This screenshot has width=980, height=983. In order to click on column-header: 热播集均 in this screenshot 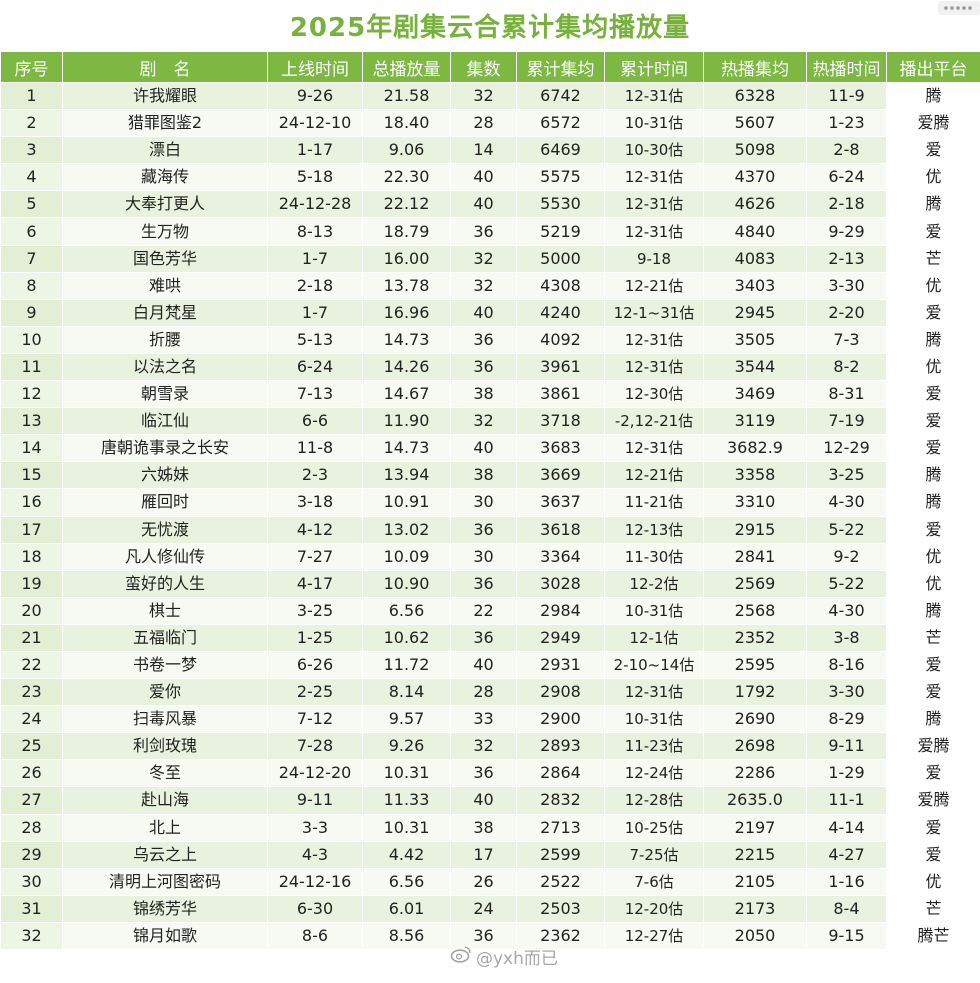, I will do `click(755, 67)`.